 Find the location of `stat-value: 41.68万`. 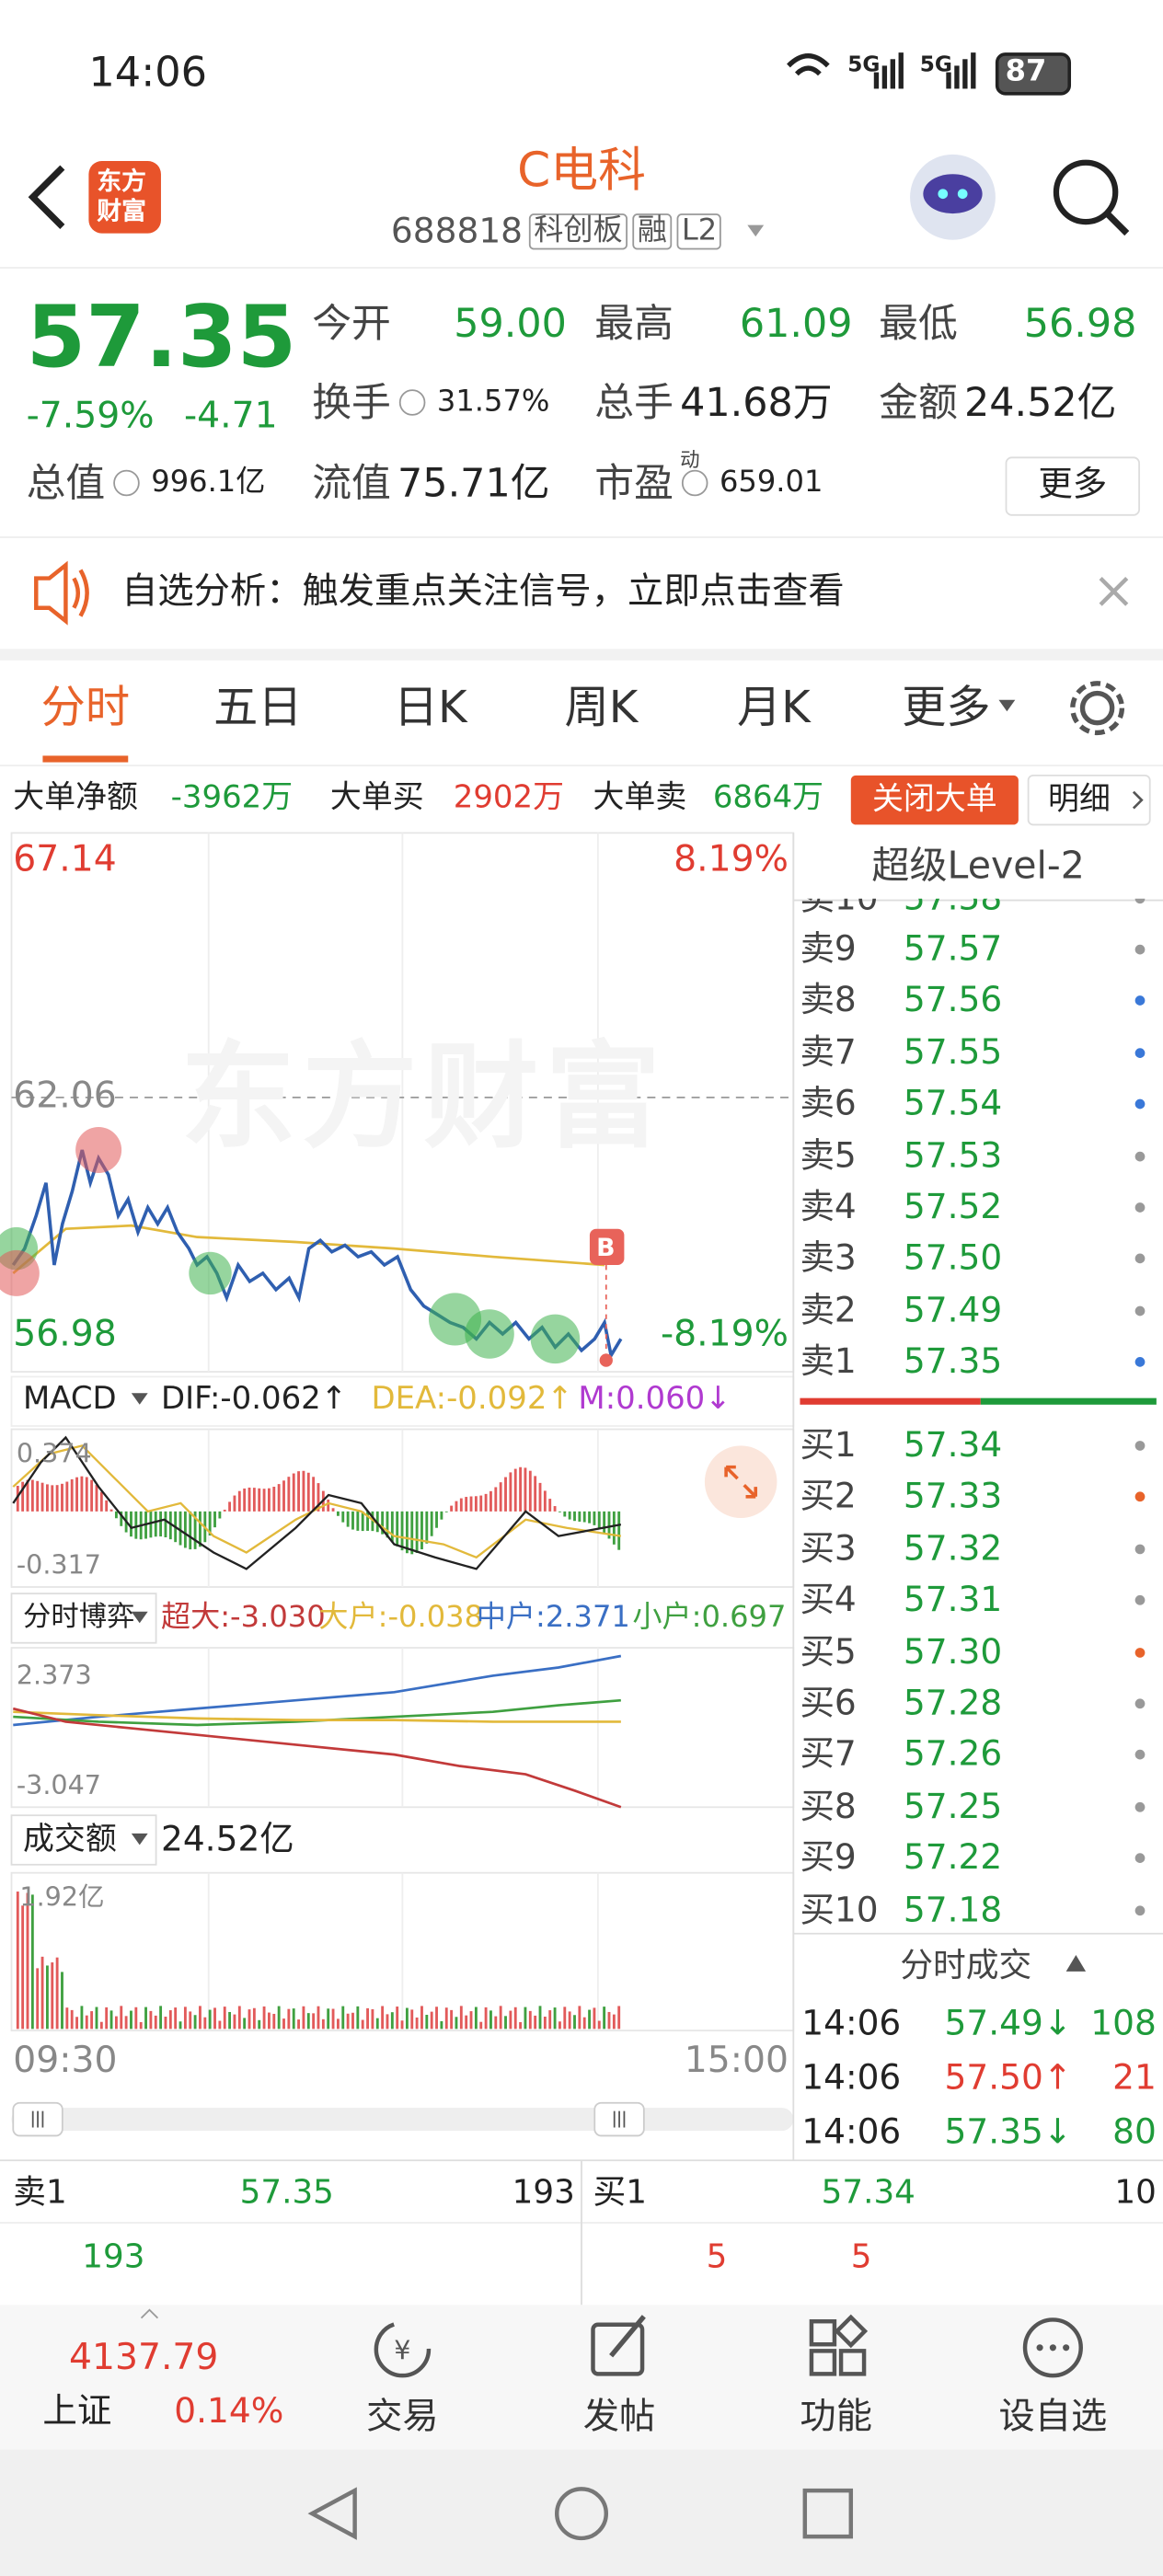

stat-value: 41.68万 is located at coordinates (757, 402).